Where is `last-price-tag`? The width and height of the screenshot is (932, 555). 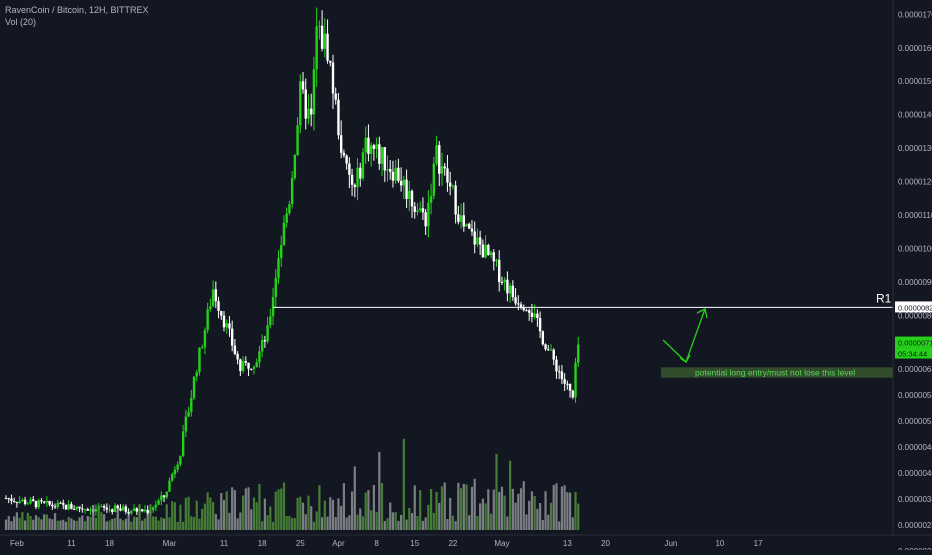 last-price-tag is located at coordinates (913, 342).